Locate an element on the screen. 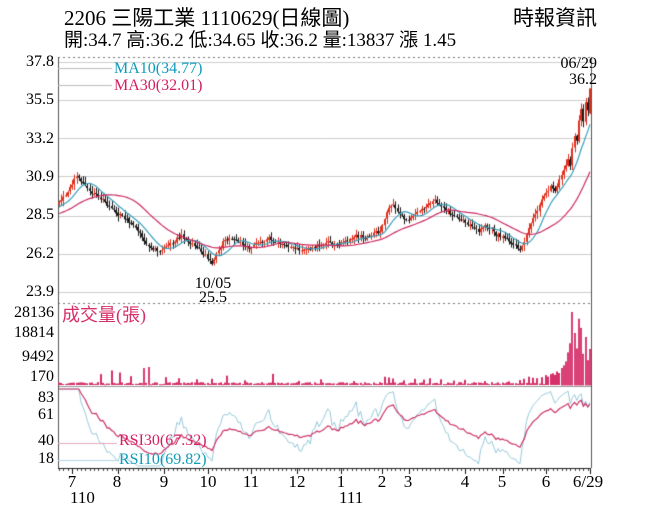 The height and width of the screenshot is (525, 656). low-annotation-date: 10/05 is located at coordinates (213, 283).